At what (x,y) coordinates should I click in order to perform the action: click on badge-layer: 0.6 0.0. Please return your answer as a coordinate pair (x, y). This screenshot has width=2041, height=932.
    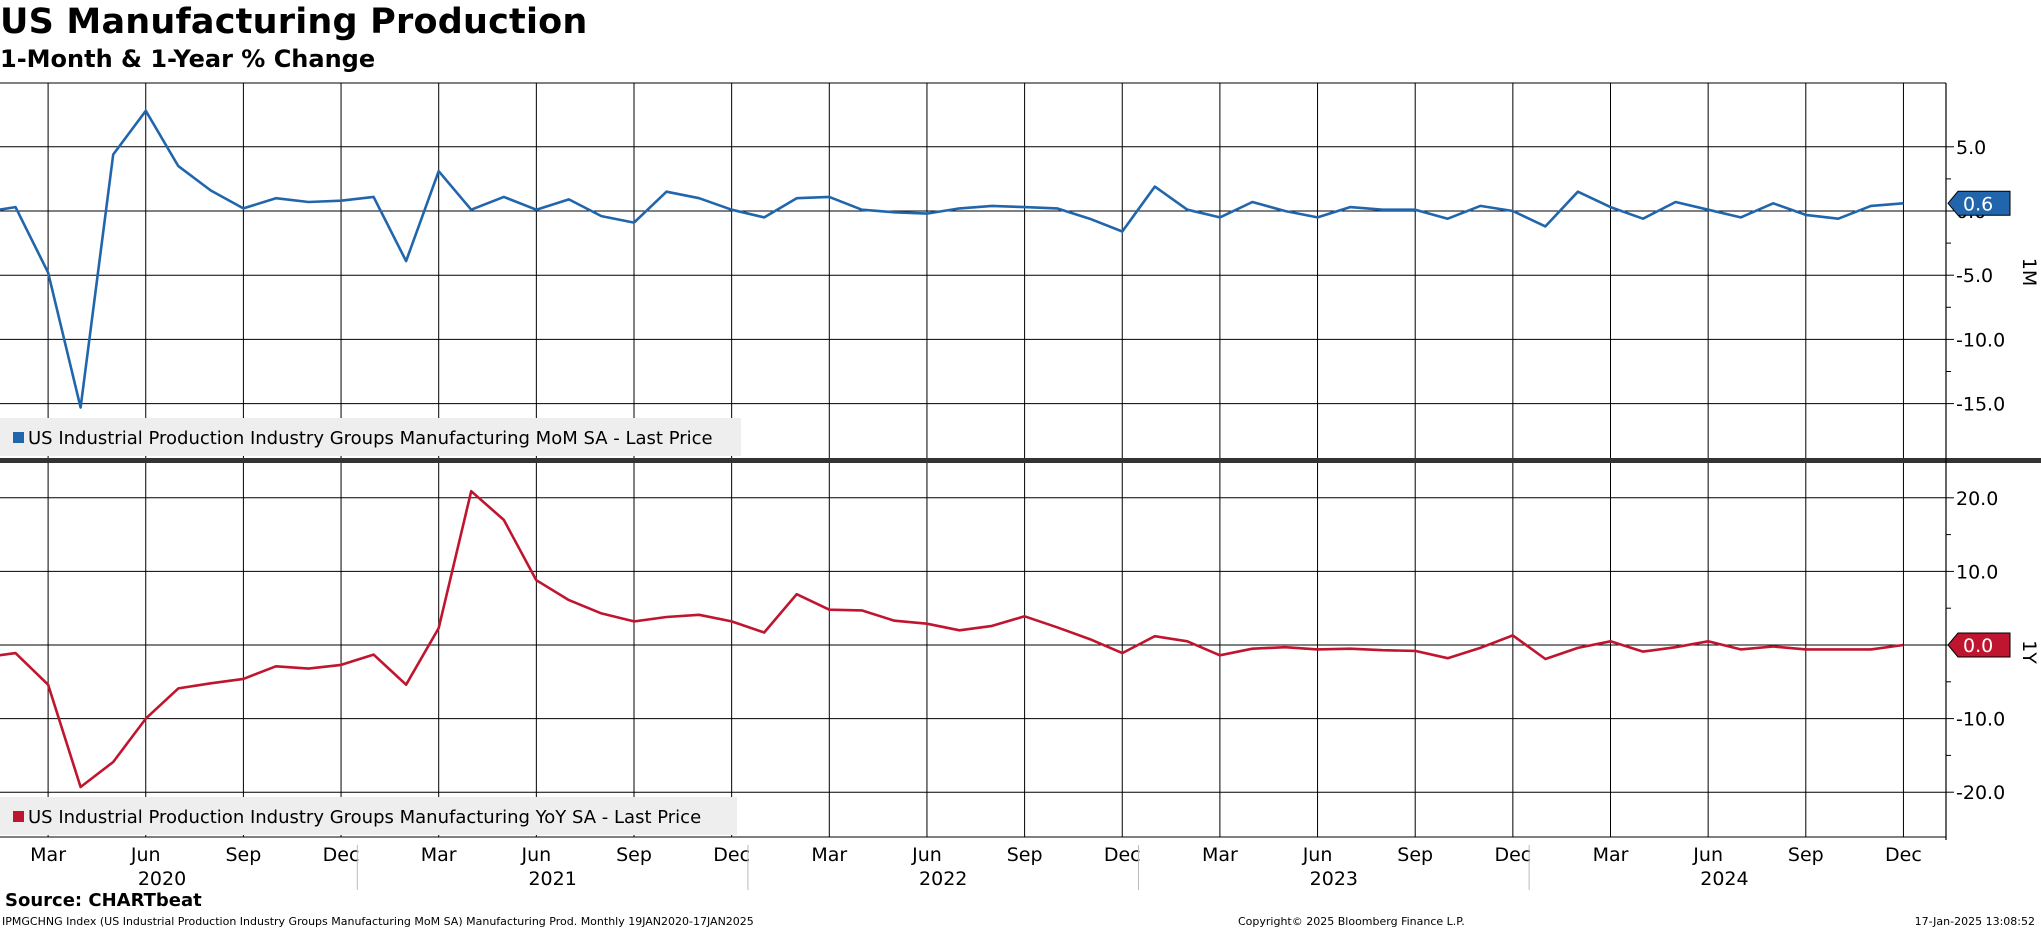
    Looking at the image, I should click on (1979, 424).